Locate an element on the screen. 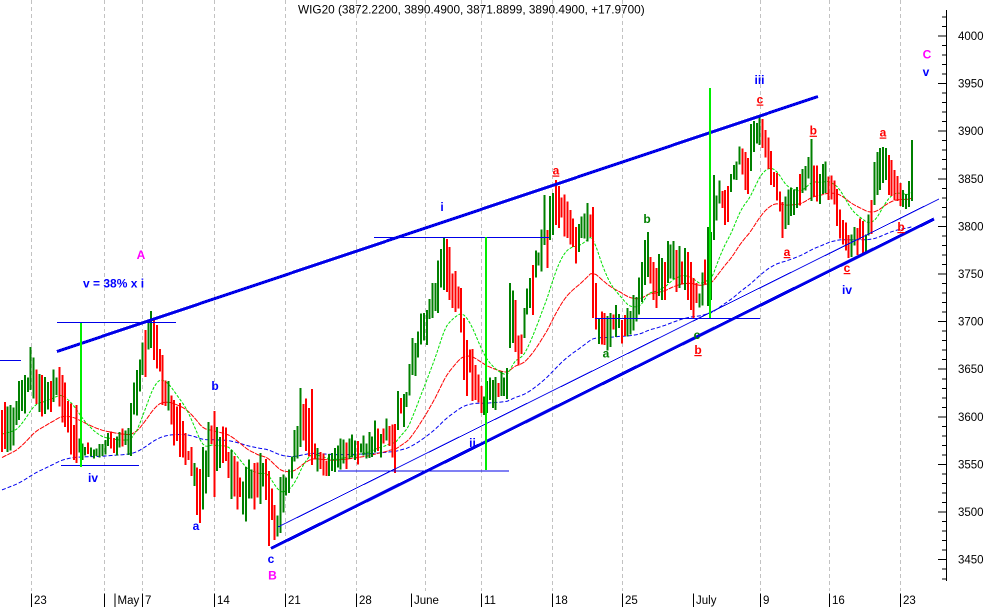 The height and width of the screenshot is (613, 994). svg-text: 3700 is located at coordinates (971, 323).